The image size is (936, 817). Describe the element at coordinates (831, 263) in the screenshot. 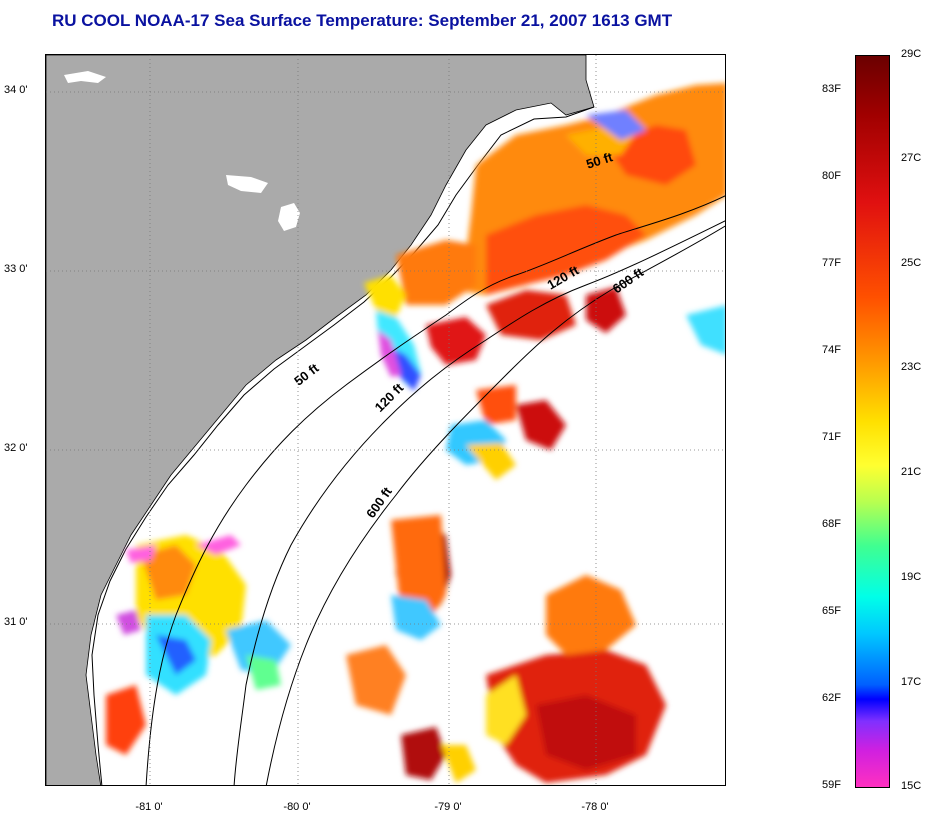

I see `colorbar-f-77: 77F` at that location.